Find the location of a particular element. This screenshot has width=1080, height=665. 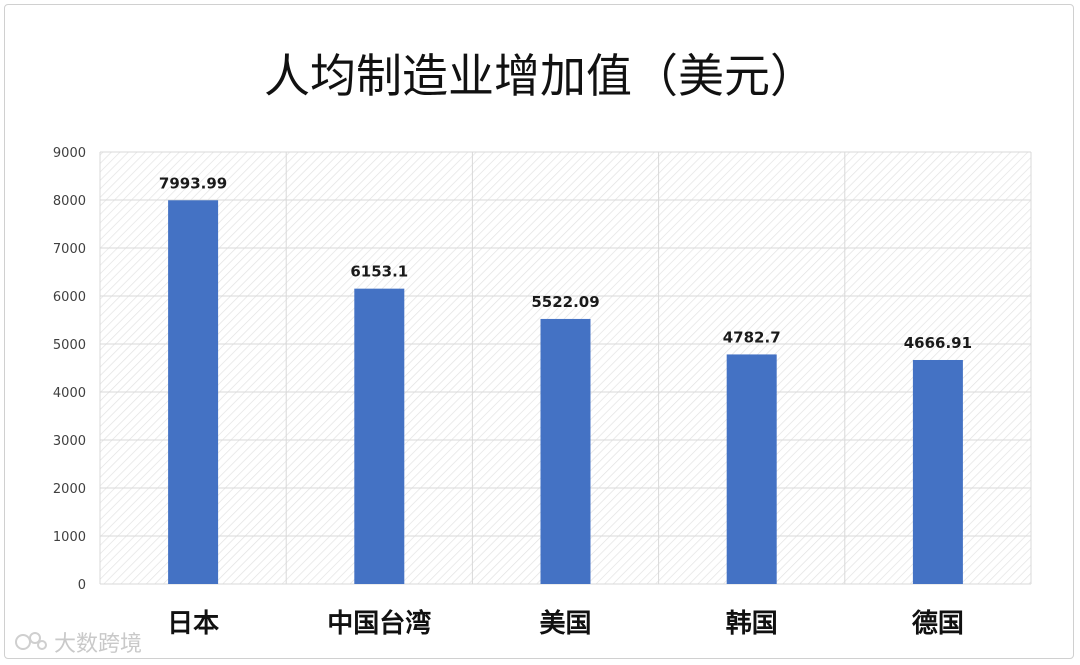

y-tick-label: 3000 is located at coordinates (69, 441).